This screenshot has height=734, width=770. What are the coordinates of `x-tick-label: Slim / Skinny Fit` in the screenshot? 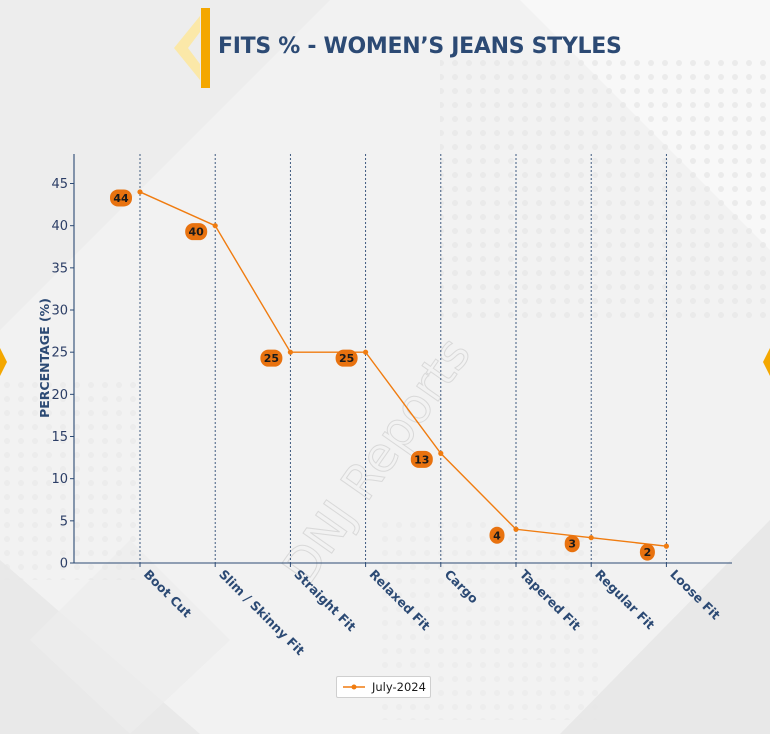 It's located at (262, 613).